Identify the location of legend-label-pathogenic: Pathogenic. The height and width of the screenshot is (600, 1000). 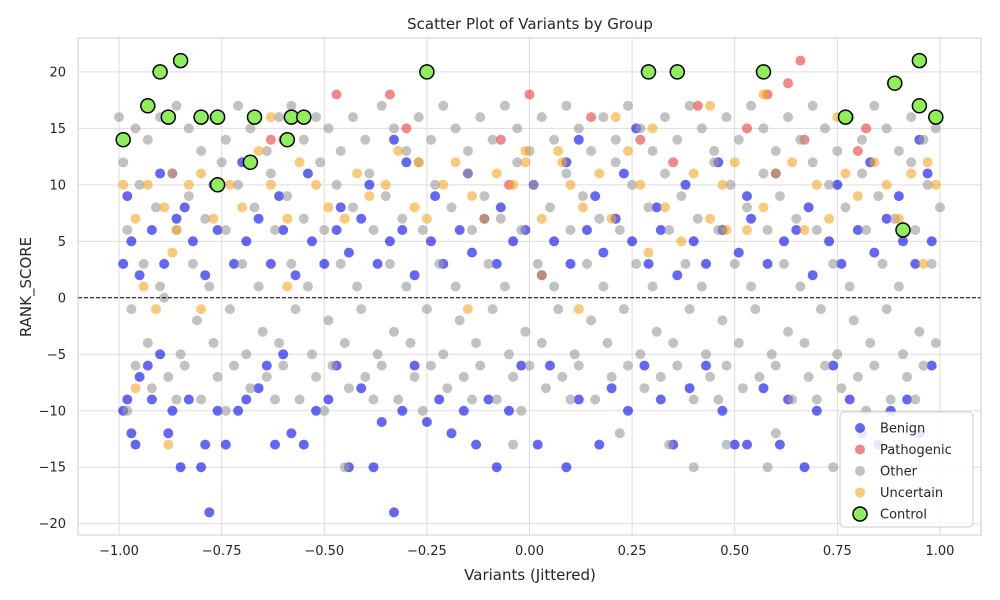
(916, 450).